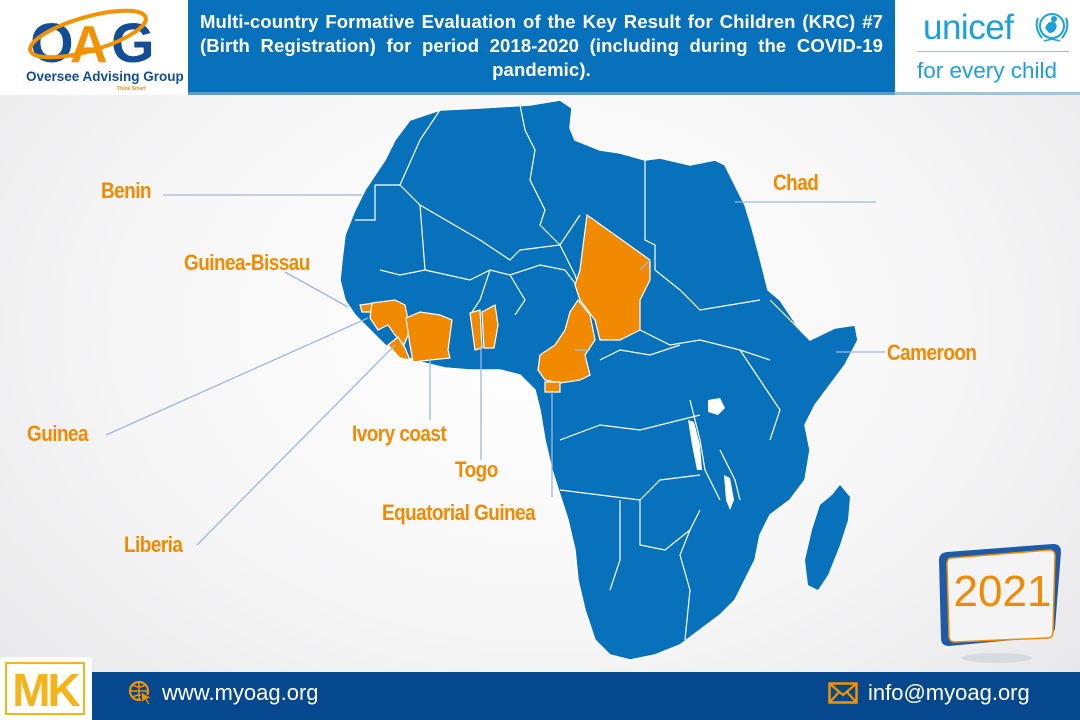  Describe the element at coordinates (1002, 591) in the screenshot. I see `year-label: 2021` at that location.